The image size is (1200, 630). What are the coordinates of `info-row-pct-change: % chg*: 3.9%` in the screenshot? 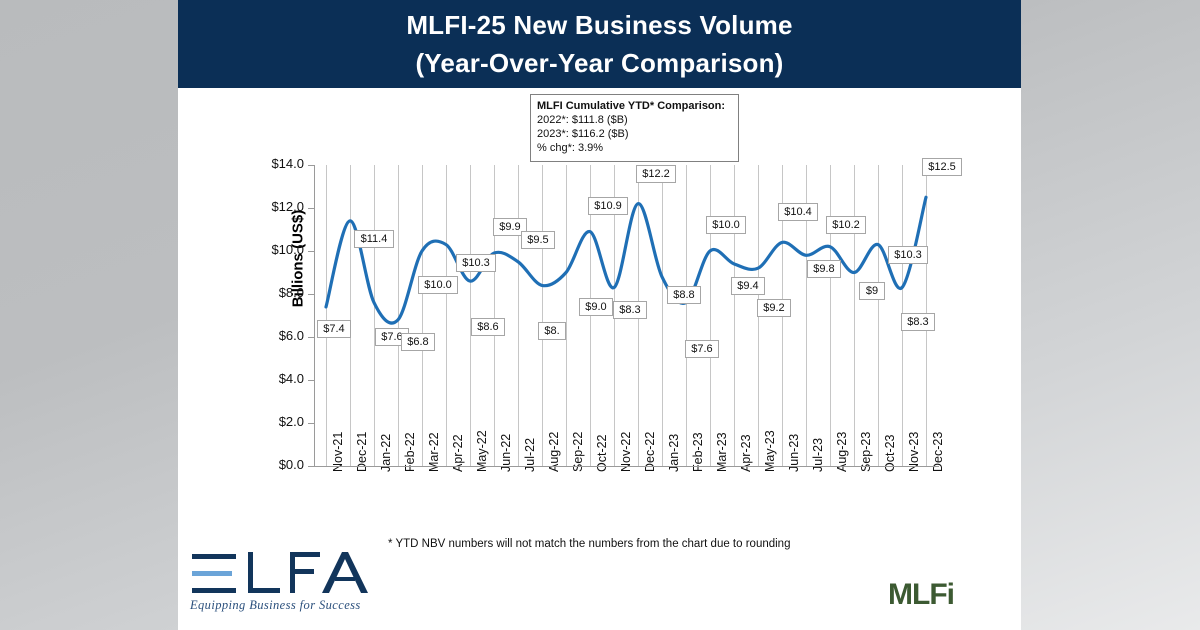 It's located at (570, 148).